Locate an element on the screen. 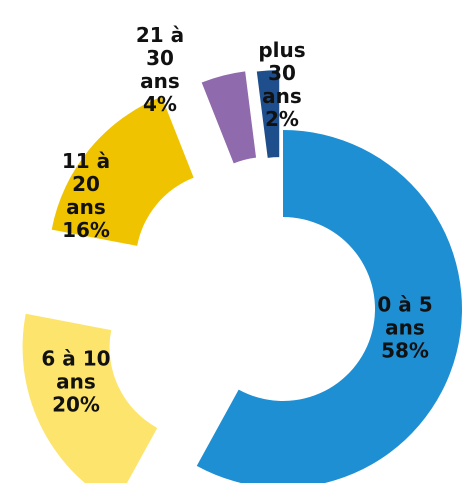  segment-label: 0 à 5 ans 58% is located at coordinates (405, 327).